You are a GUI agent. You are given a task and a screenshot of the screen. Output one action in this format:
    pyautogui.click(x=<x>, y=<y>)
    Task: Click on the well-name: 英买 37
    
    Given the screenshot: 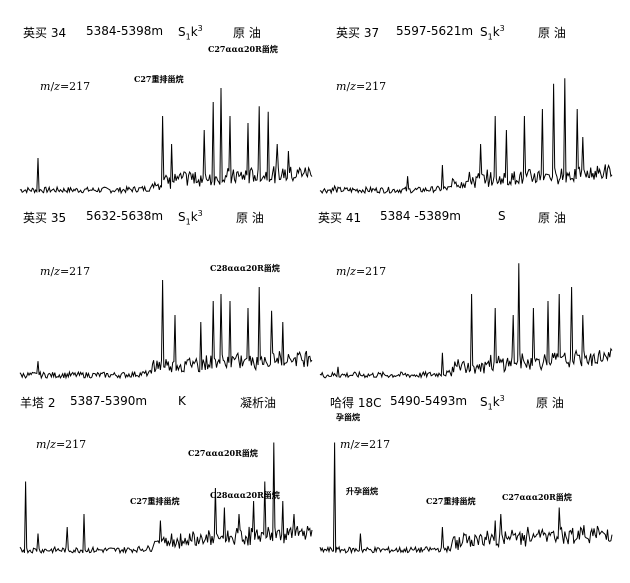 What is the action you would take?
    pyautogui.click(x=358, y=33)
    